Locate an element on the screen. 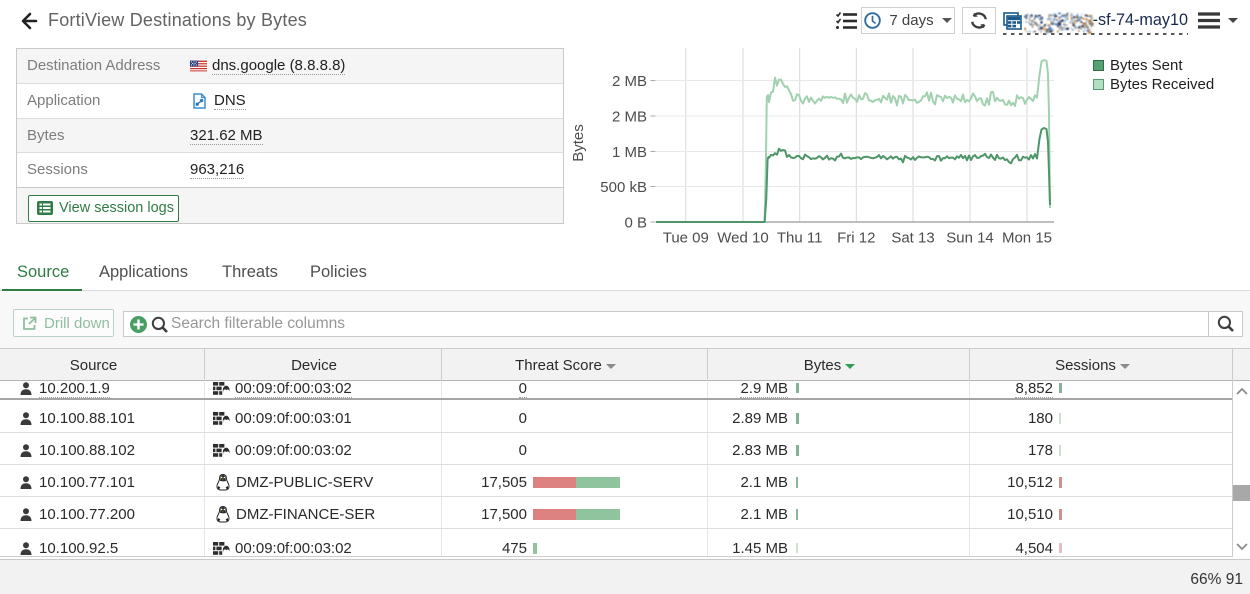 This screenshot has width=1250, height=594. svg-text: Fri 12 is located at coordinates (856, 238).